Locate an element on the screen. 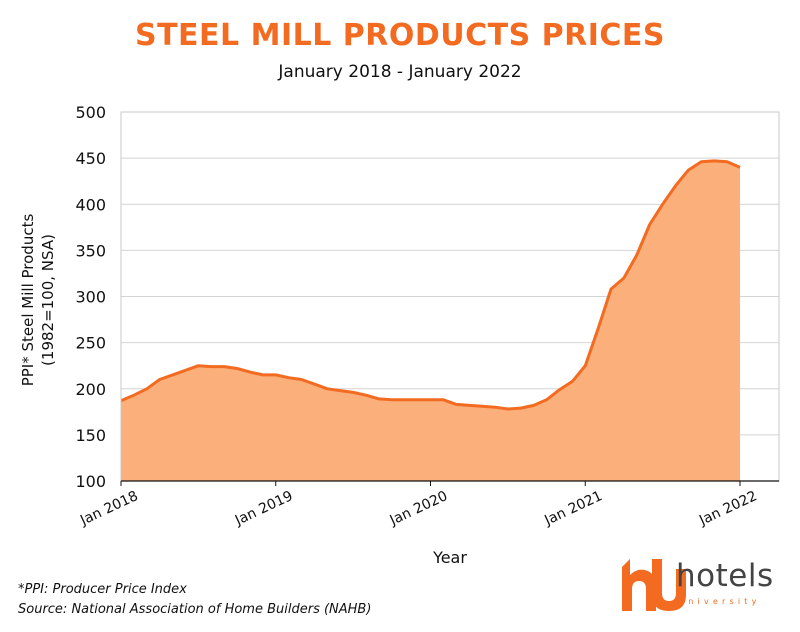 This screenshot has width=800, height=632. logo-n-shape is located at coordinates (639, 585).